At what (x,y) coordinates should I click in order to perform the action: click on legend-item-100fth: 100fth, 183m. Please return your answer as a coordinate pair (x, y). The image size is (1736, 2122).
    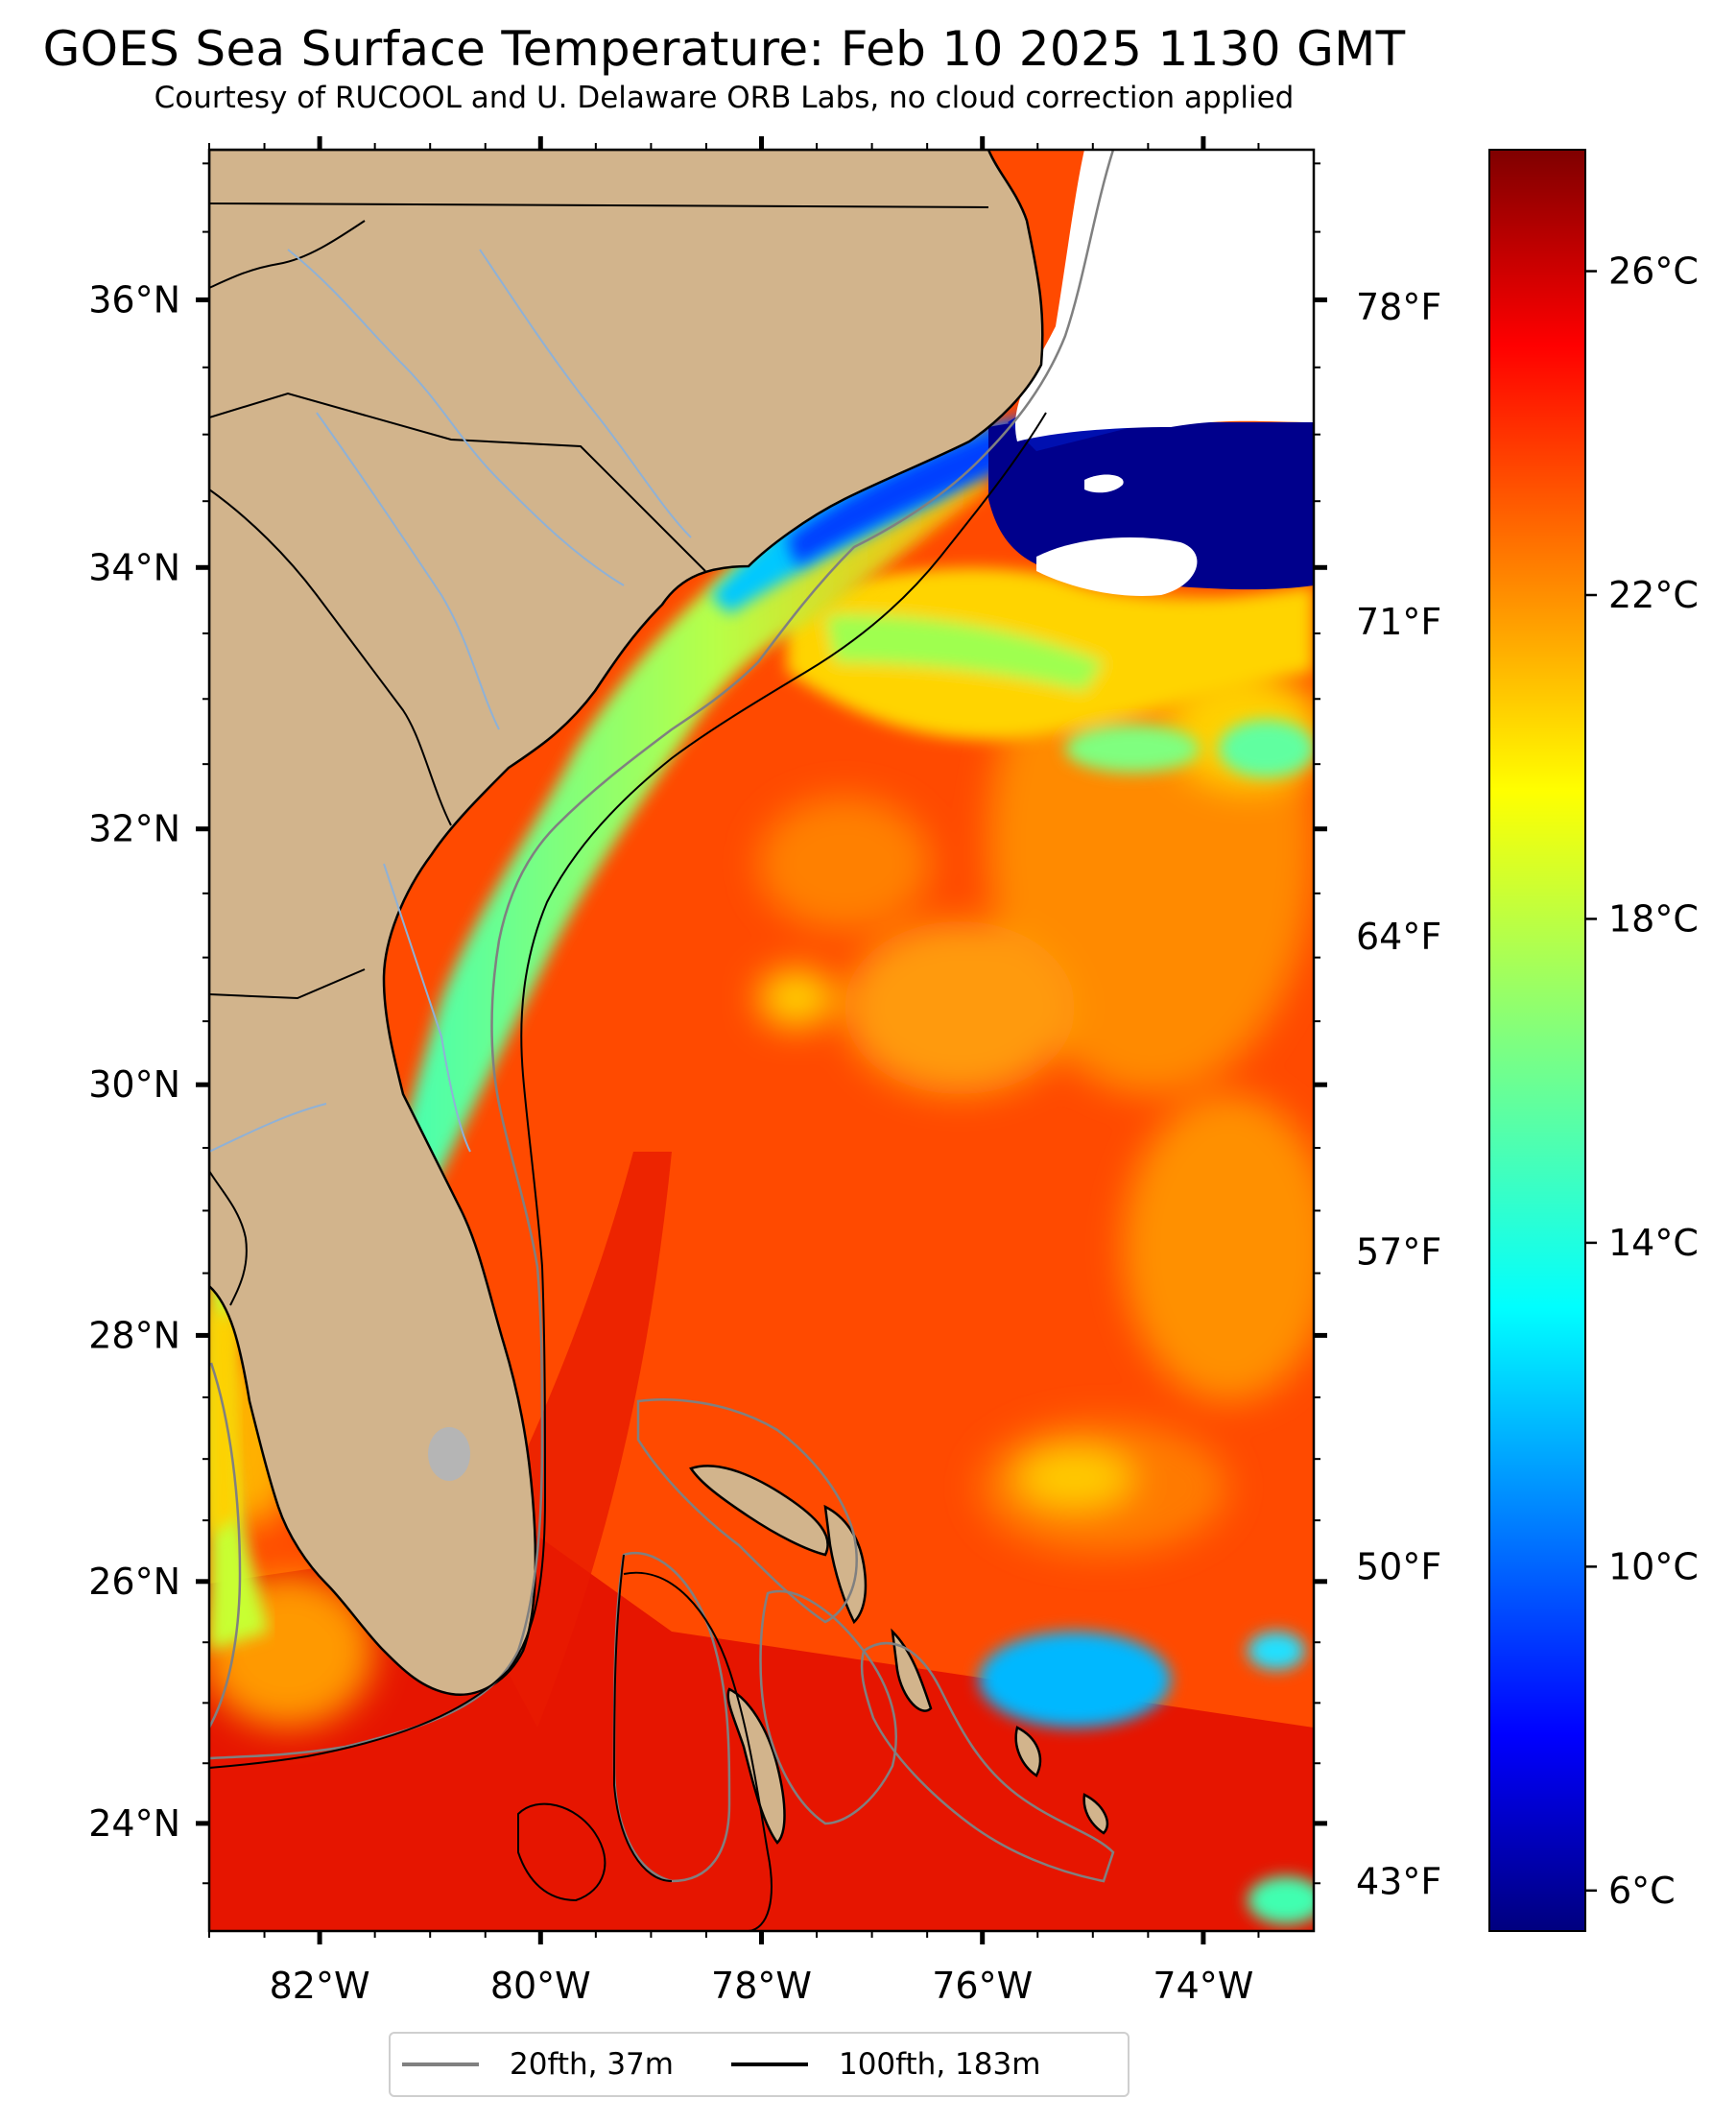
    Looking at the image, I should click on (885, 2064).